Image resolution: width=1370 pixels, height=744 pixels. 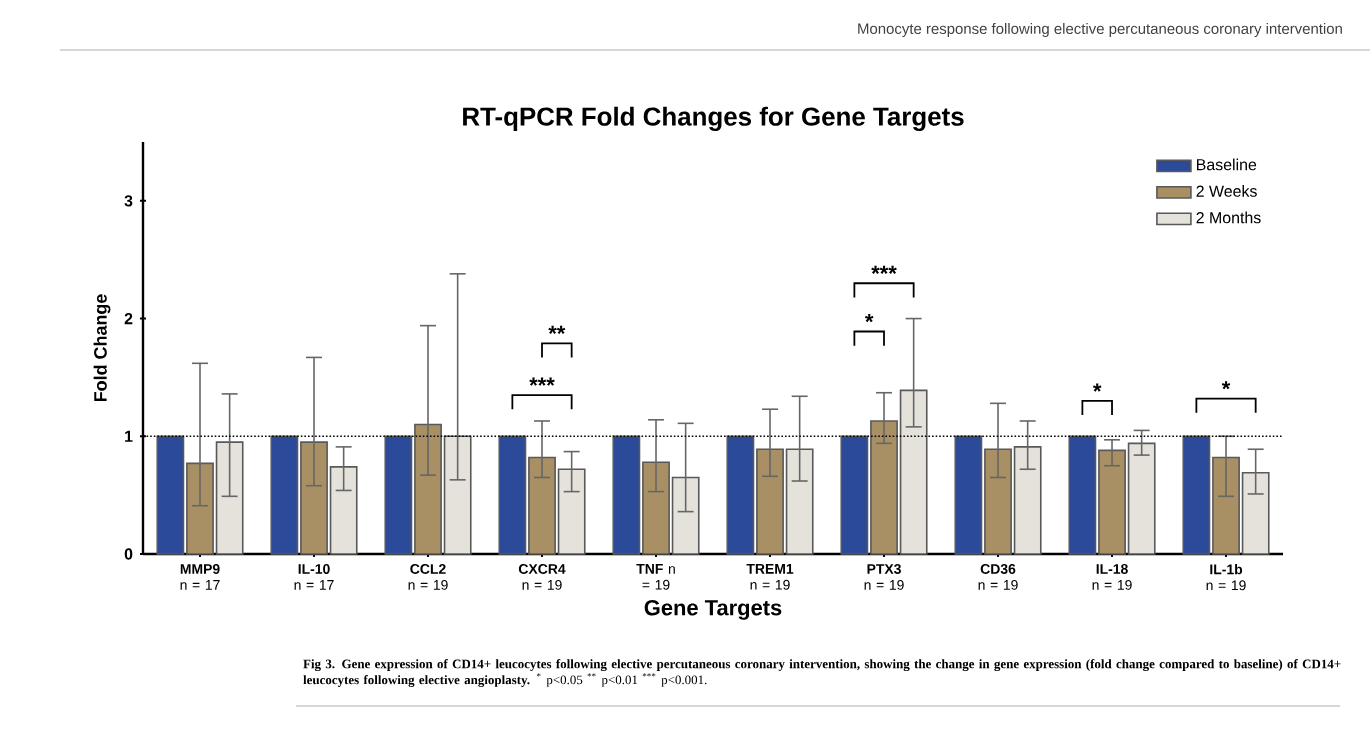 What do you see at coordinates (102, 348) in the screenshot?
I see `y-axis-title: Fold Change` at bounding box center [102, 348].